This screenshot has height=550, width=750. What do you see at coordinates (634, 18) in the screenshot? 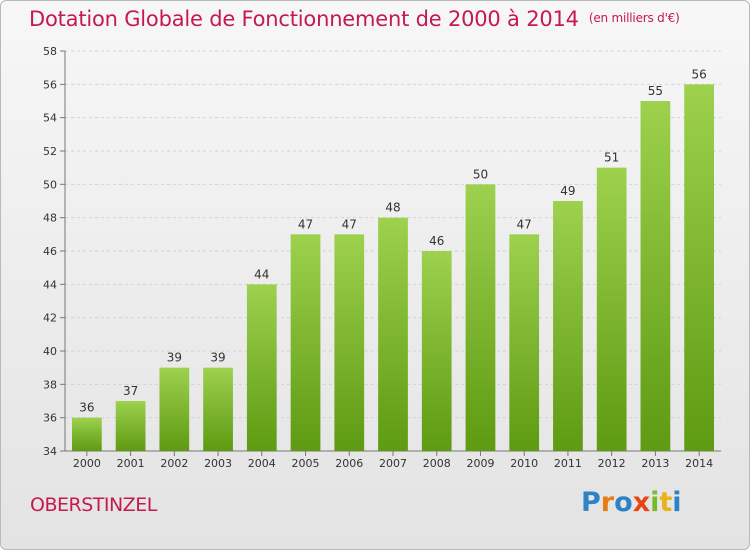
I see `chart-subtitle: (en milliers d'€)` at bounding box center [634, 18].